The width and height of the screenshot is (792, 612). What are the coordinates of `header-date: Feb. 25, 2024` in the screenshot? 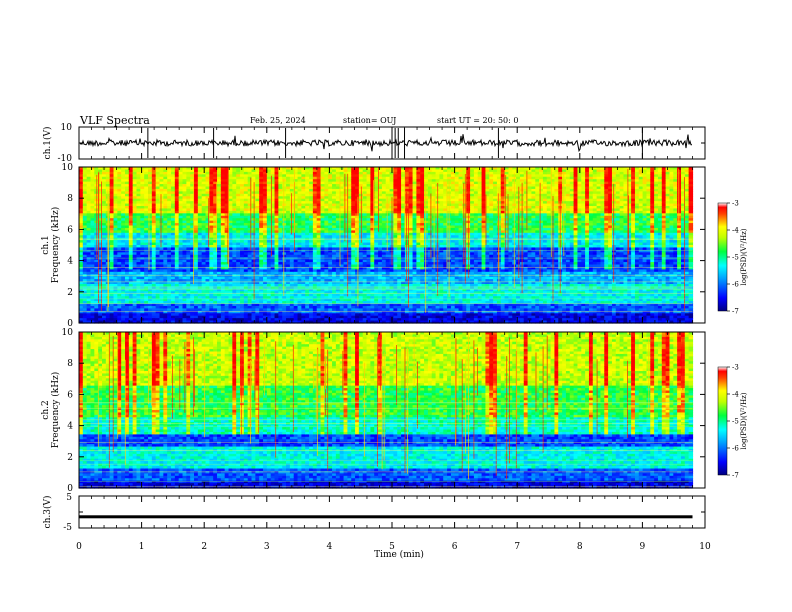 It's located at (278, 120).